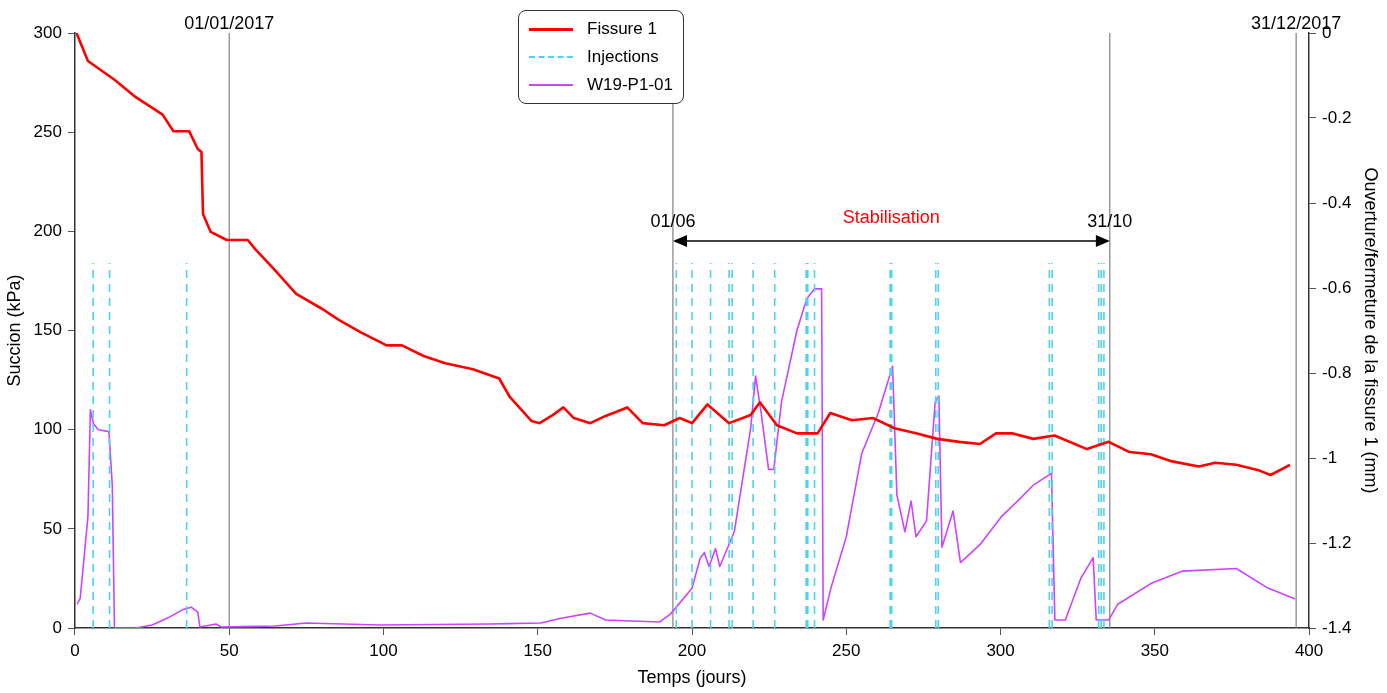  Describe the element at coordinates (622, 29) in the screenshot. I see `legend-label: Fissure 1` at that location.